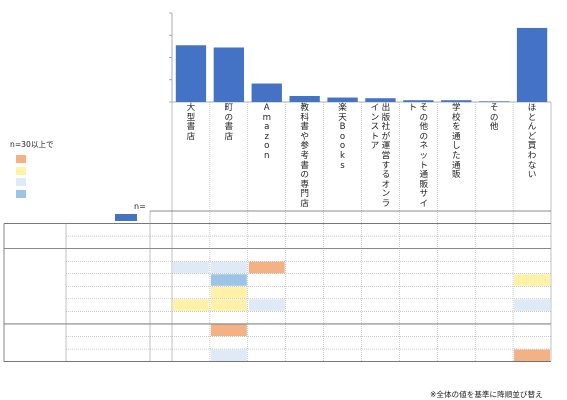  What do you see at coordinates (532, 108) in the screenshot?
I see `category-char: ほ` at bounding box center [532, 108].